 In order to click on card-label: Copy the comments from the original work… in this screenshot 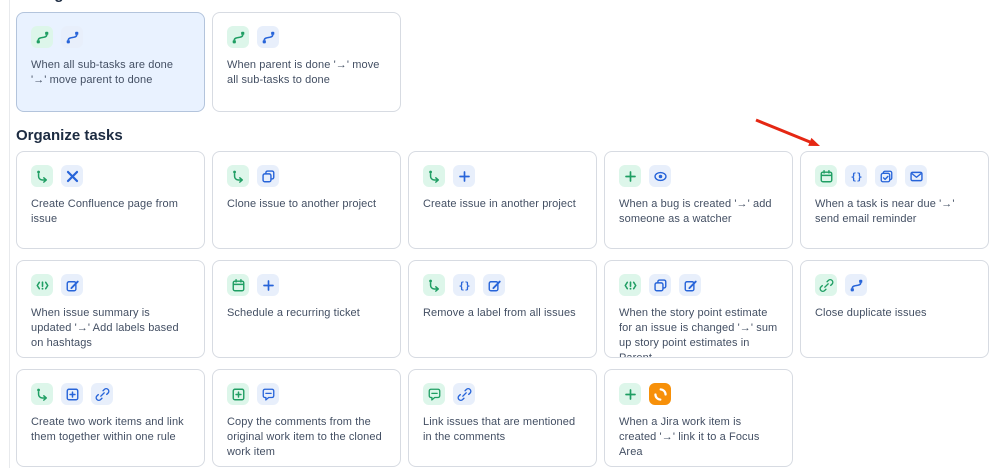, I will do `click(304, 437)`.